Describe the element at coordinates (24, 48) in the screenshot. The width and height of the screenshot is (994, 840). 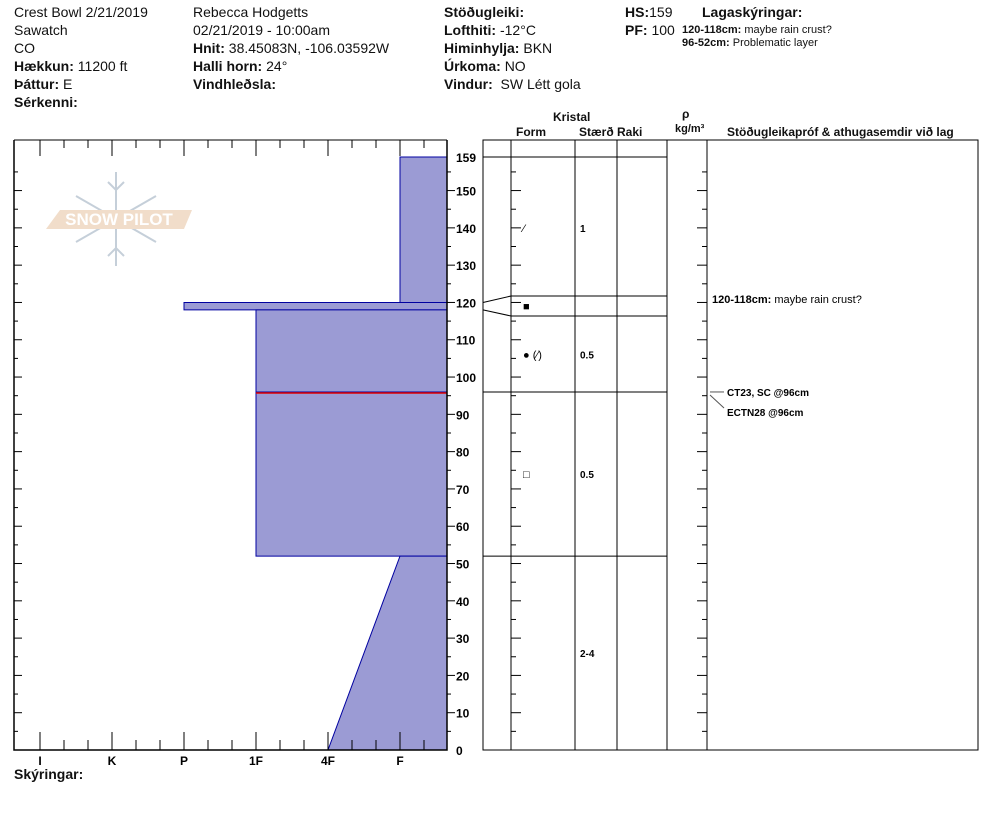
I see `state: CO` at that location.